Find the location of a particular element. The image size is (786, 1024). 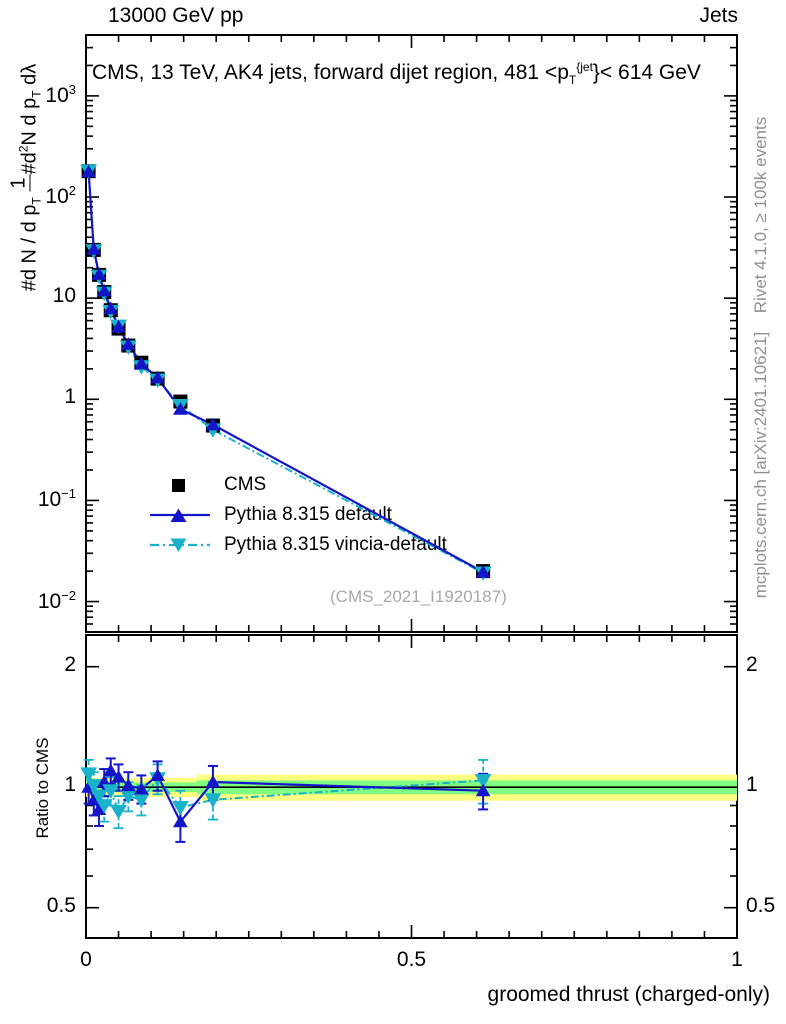

x-axis-tick-label: 1 is located at coordinates (737, 959).